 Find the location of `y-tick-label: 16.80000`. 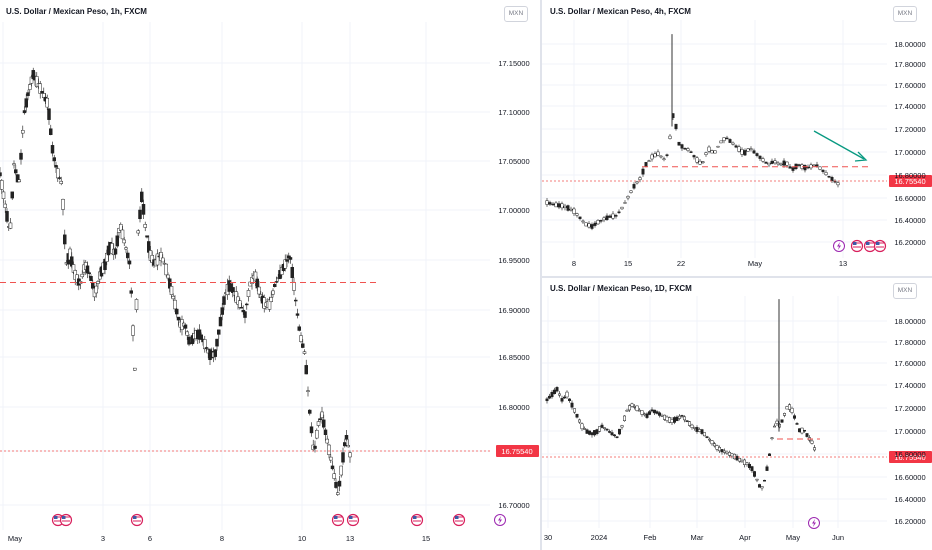

y-tick-label: 16.80000 is located at coordinates (513, 407).